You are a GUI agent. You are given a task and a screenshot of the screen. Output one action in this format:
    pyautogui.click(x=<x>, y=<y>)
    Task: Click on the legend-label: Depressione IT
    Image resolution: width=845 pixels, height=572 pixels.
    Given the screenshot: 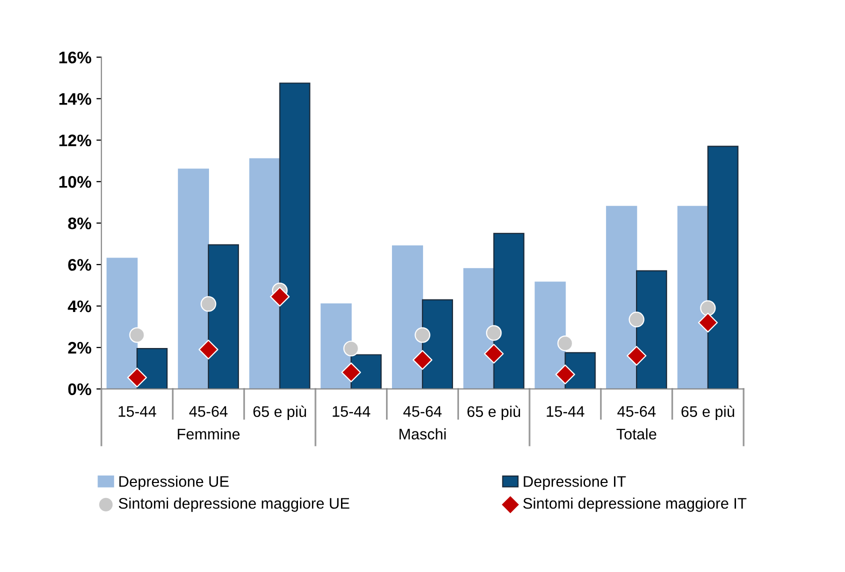 What is the action you would take?
    pyautogui.click(x=575, y=483)
    